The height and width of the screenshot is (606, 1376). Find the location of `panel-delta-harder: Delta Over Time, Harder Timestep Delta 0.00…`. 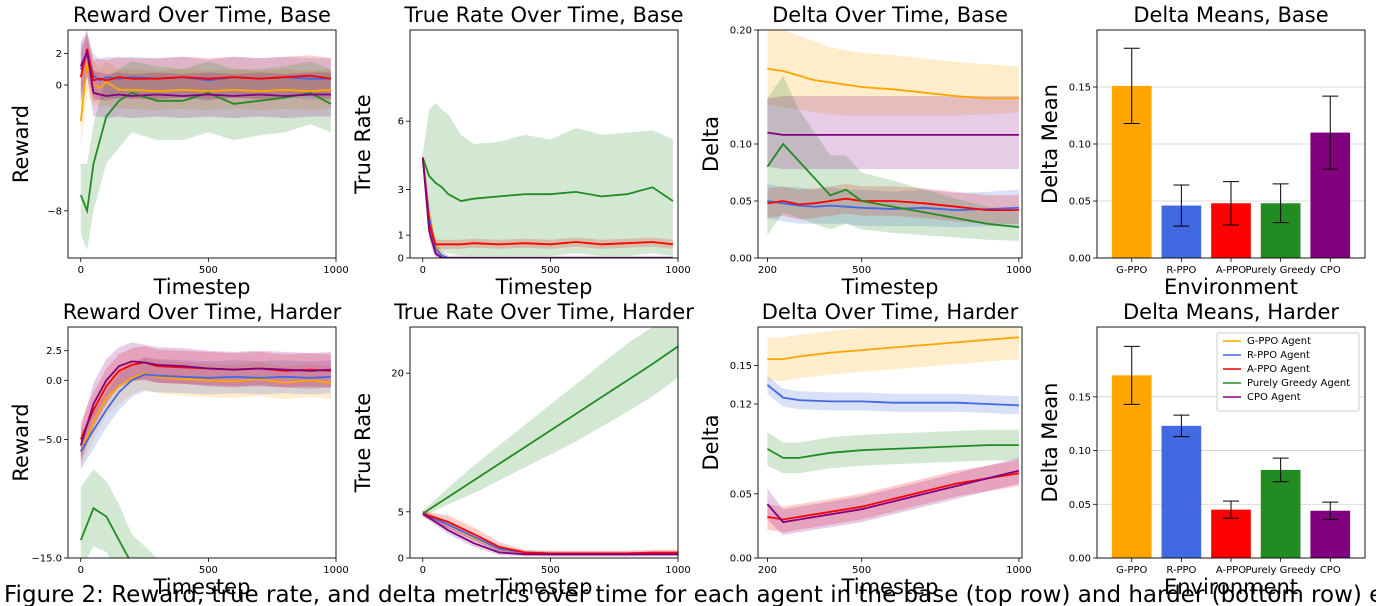

panel-delta-harder: Delta Over Time, Harder Timestep Delta 0.00… is located at coordinates (865, 449).